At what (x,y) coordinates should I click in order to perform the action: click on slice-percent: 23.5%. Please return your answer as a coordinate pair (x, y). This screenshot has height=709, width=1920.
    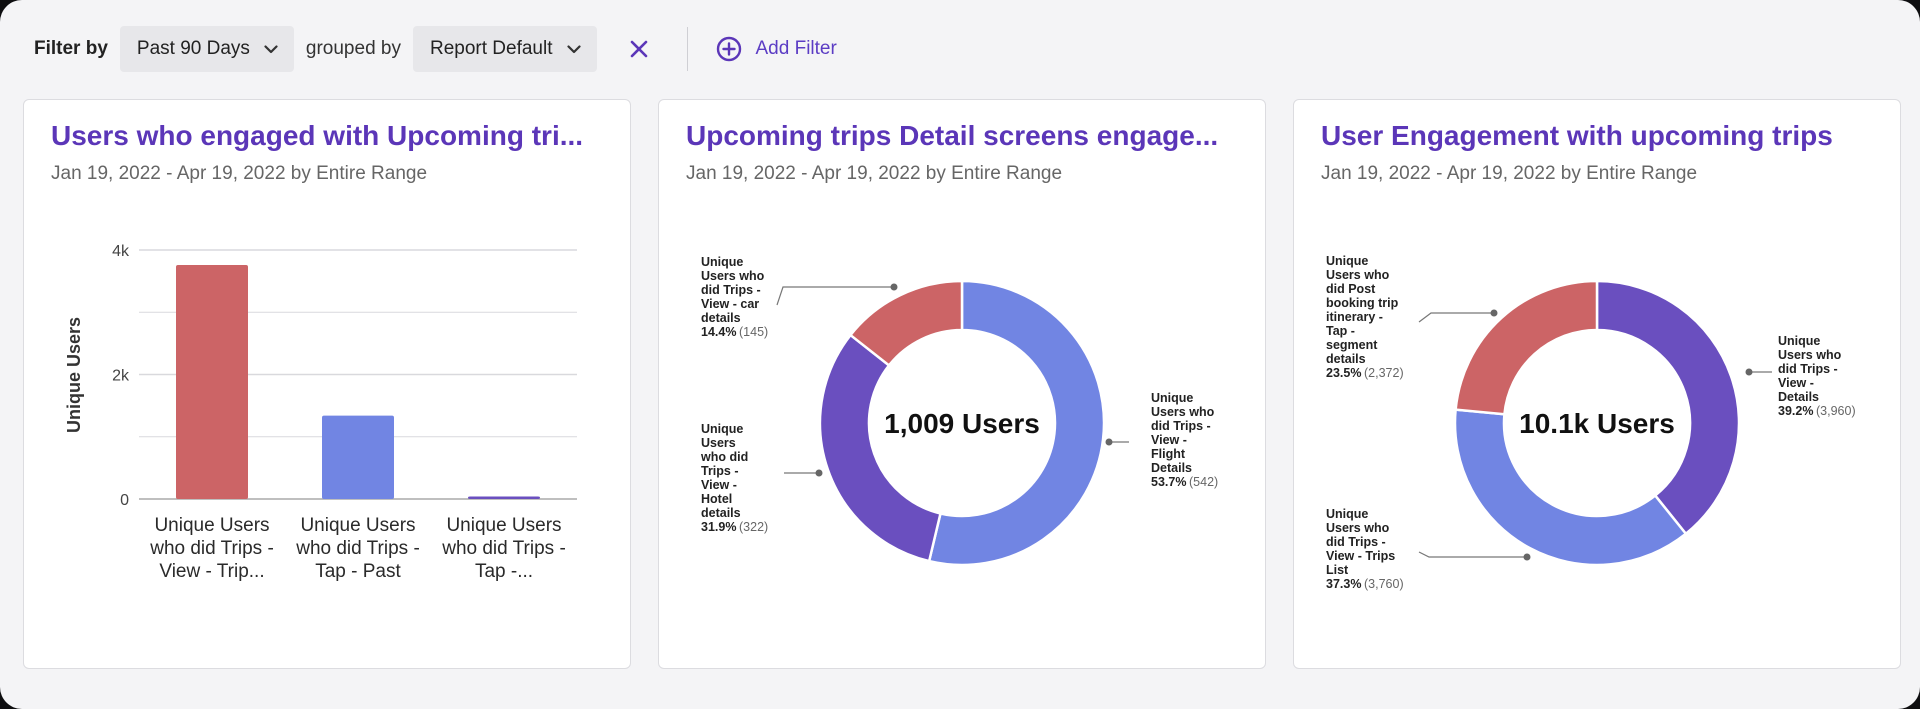
    Looking at the image, I should click on (1343, 373).